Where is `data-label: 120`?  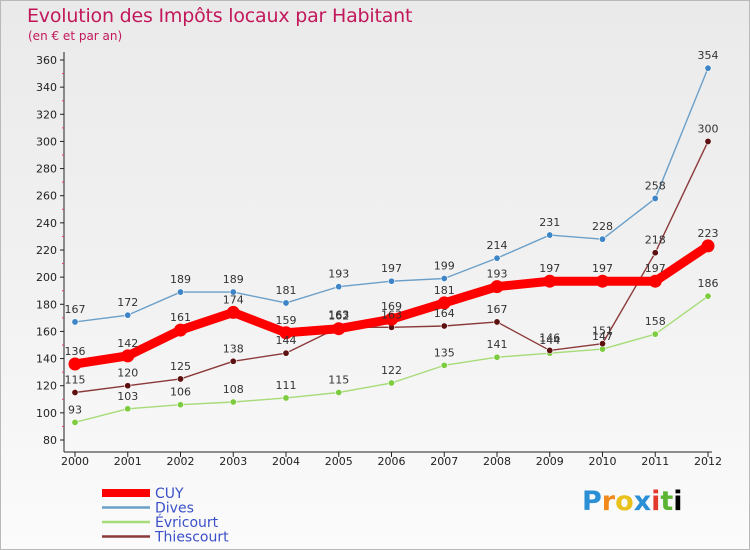 data-label: 120 is located at coordinates (127, 373).